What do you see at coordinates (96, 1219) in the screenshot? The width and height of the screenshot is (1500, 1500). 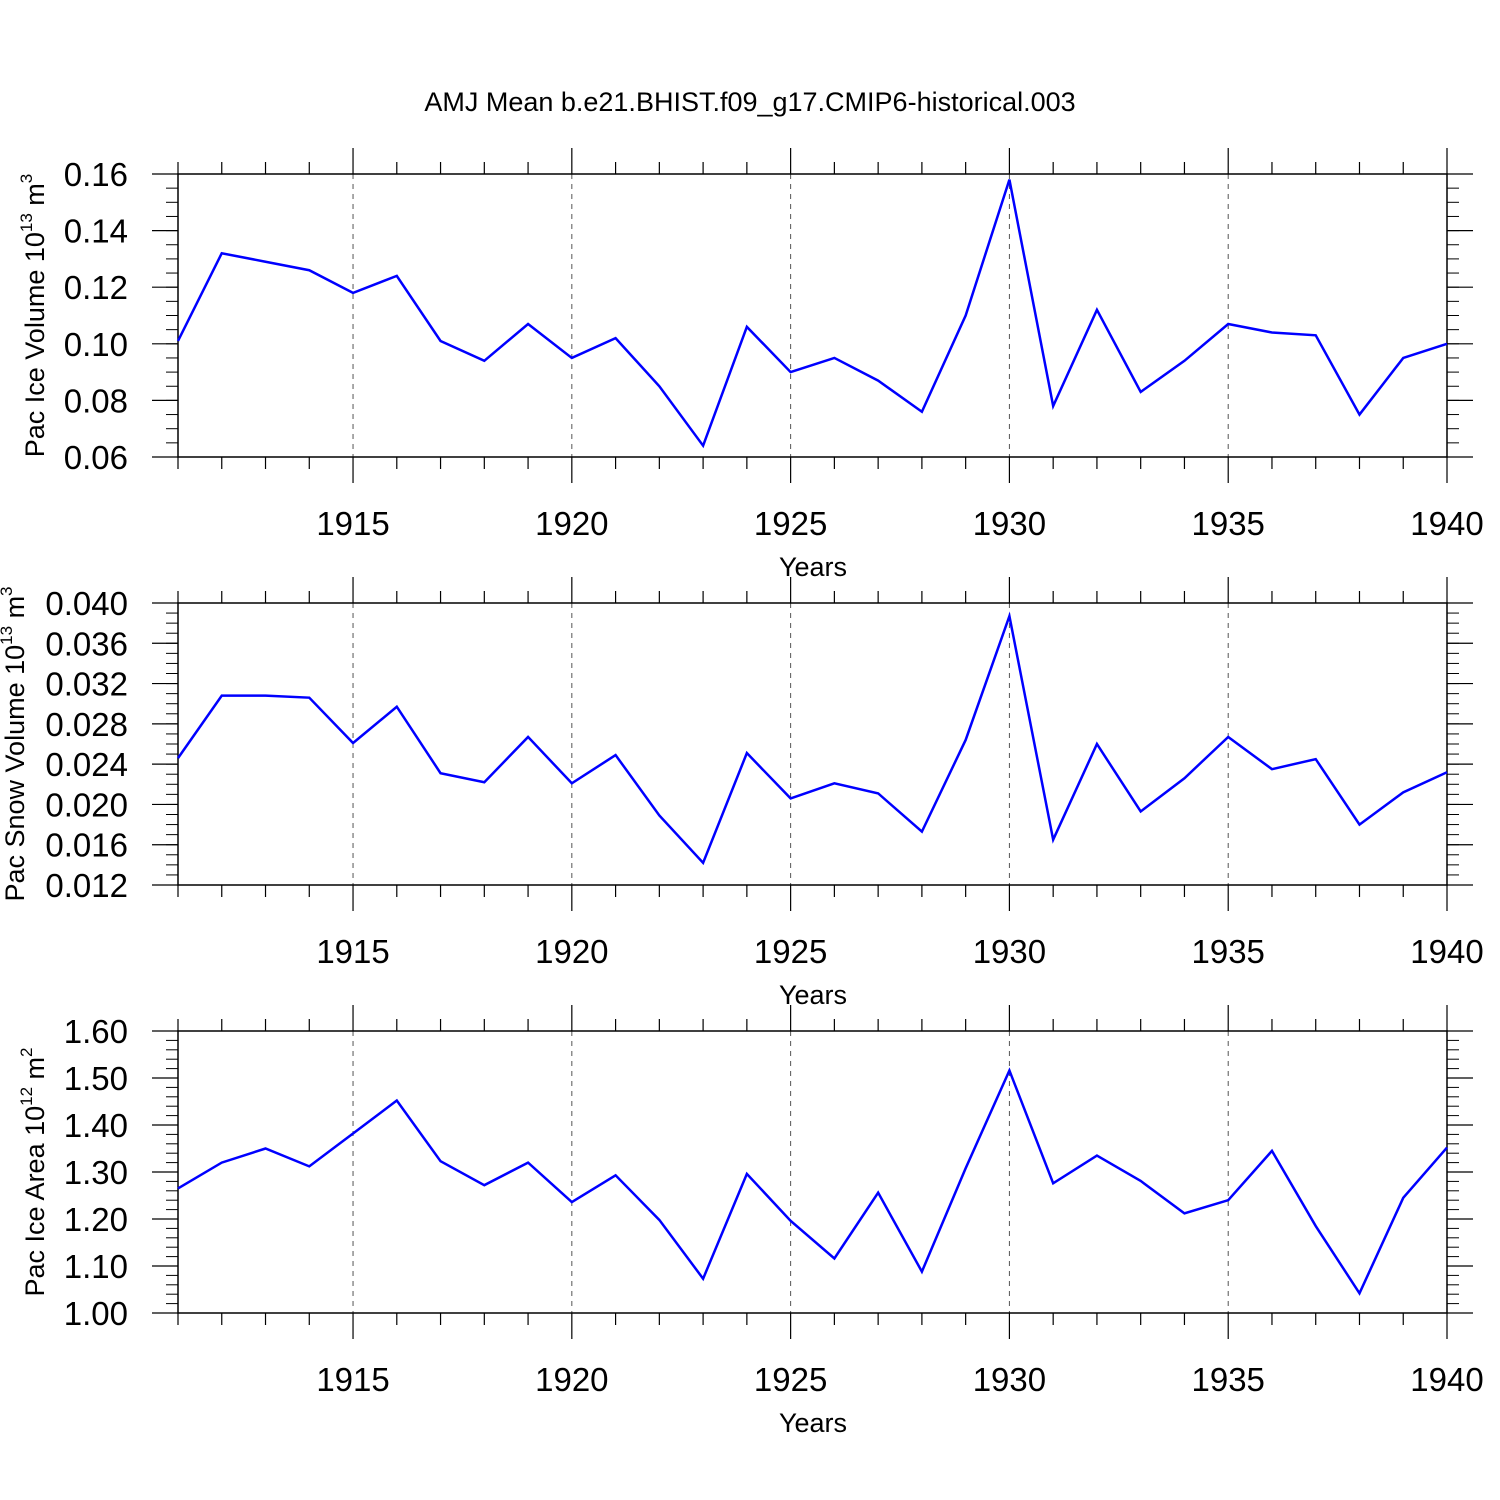 I see `y-tick-label: 1.20` at bounding box center [96, 1219].